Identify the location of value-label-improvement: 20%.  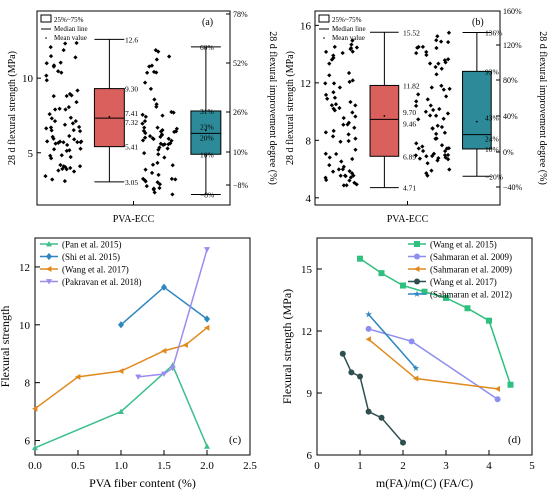
(207, 137).